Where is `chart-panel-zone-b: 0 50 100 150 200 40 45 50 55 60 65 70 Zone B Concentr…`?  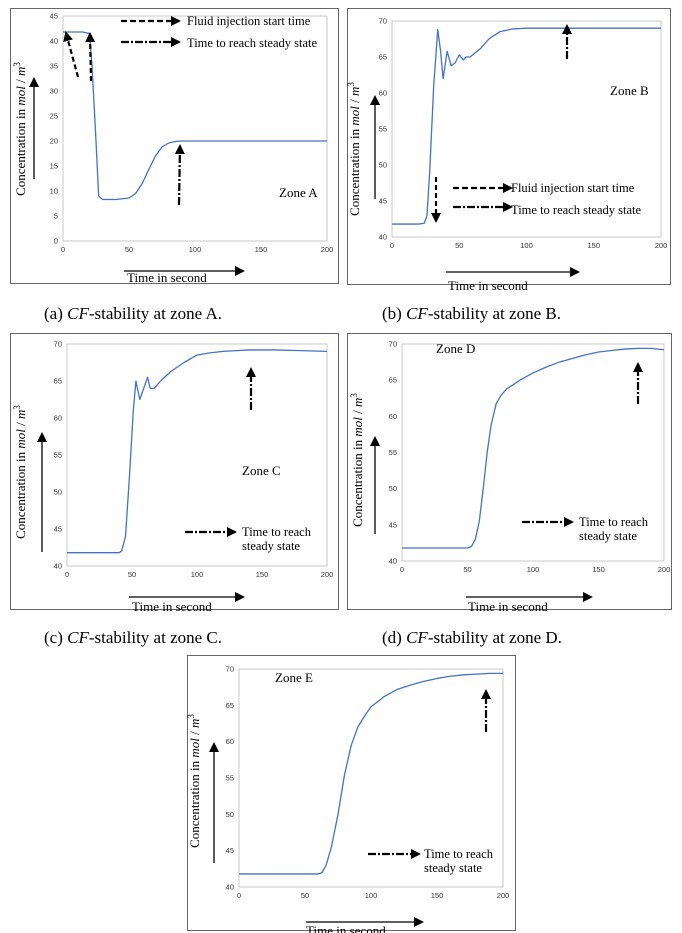
chart-panel-zone-b: 0 50 100 150 200 40 45 50 55 60 65 70 Zone B Concentr… is located at coordinates (508, 151).